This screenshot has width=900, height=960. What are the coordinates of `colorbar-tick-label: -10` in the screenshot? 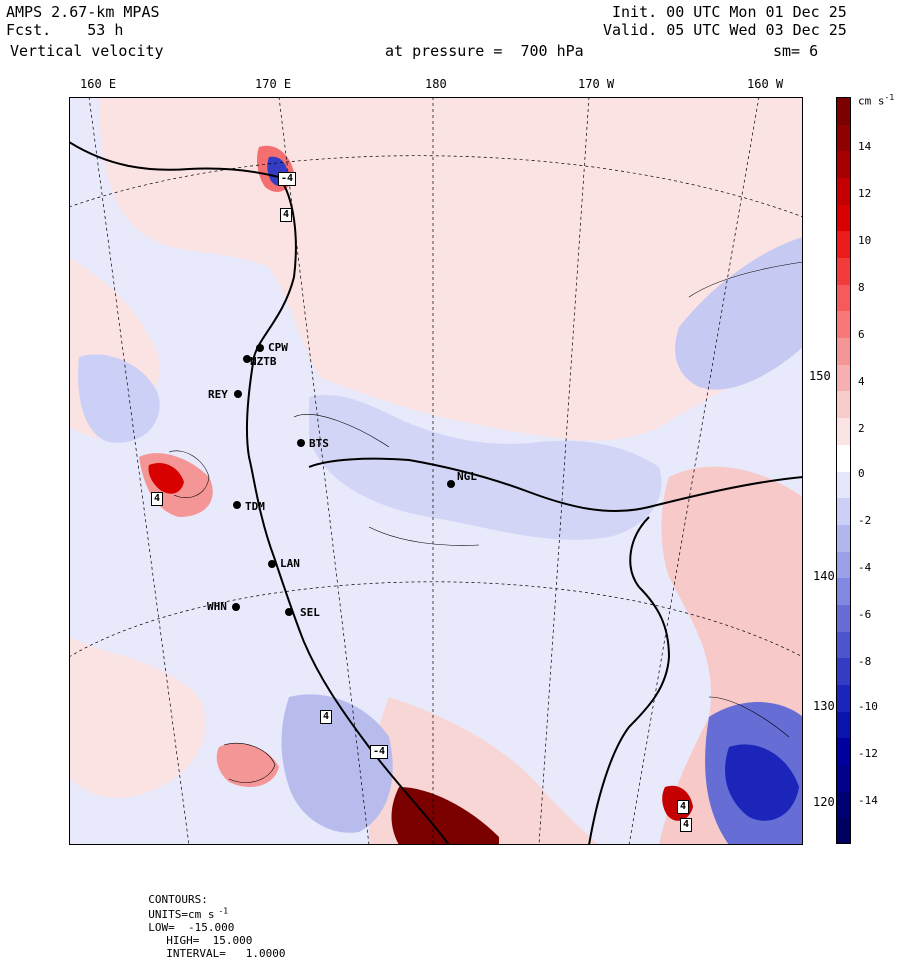 It's located at (868, 706).